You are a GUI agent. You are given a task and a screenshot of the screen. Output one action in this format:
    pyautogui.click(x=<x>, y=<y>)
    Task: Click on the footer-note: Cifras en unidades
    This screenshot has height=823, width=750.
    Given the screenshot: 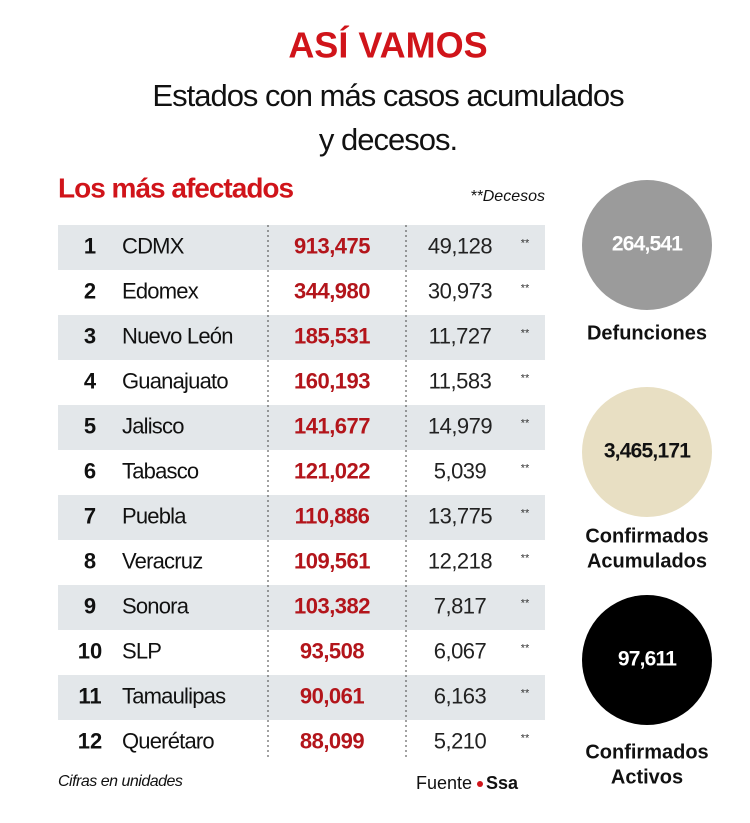 What is the action you would take?
    pyautogui.click(x=120, y=781)
    